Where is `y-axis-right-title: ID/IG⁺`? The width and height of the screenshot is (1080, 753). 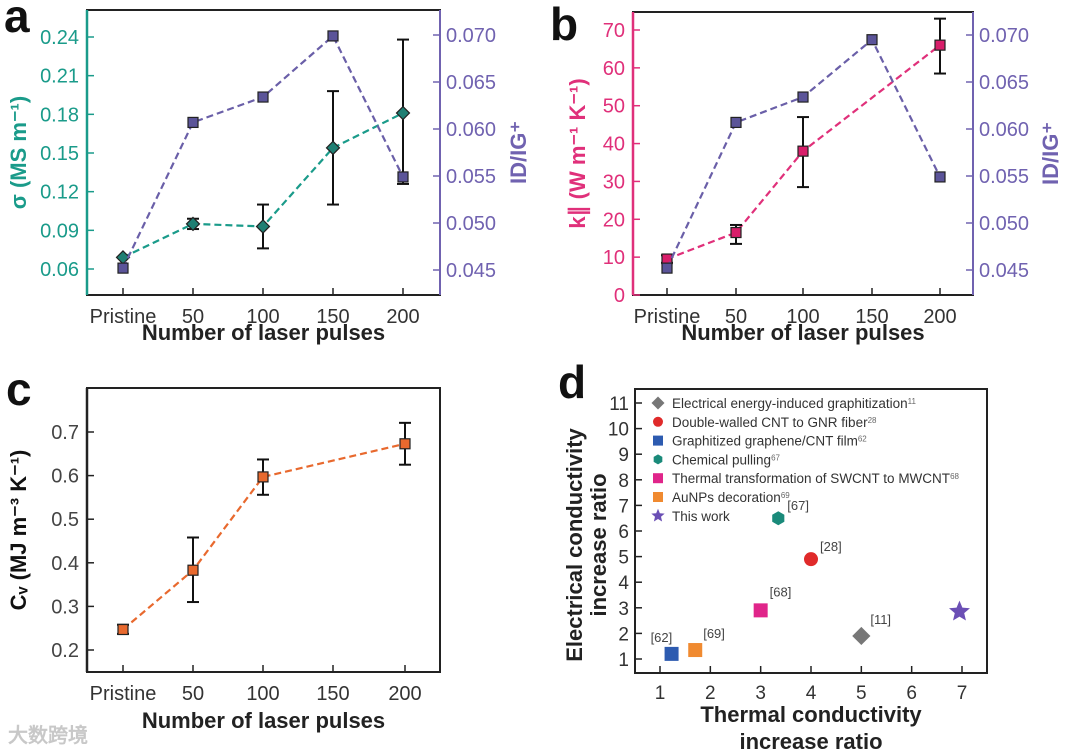
y-axis-right-title: ID/IG⁺ is located at coordinates (1050, 153).